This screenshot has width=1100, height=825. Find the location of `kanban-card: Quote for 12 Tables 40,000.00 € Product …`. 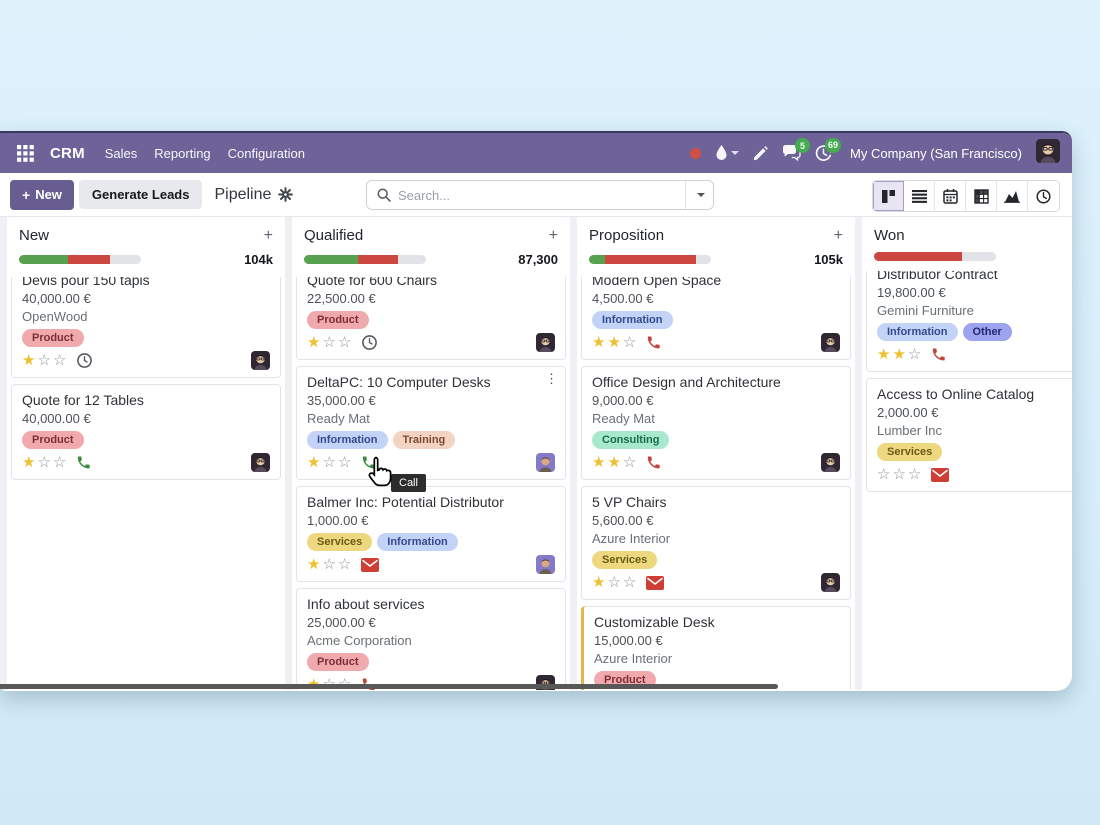

kanban-card: Quote for 12 Tables 40,000.00 € Product … is located at coordinates (146, 432).